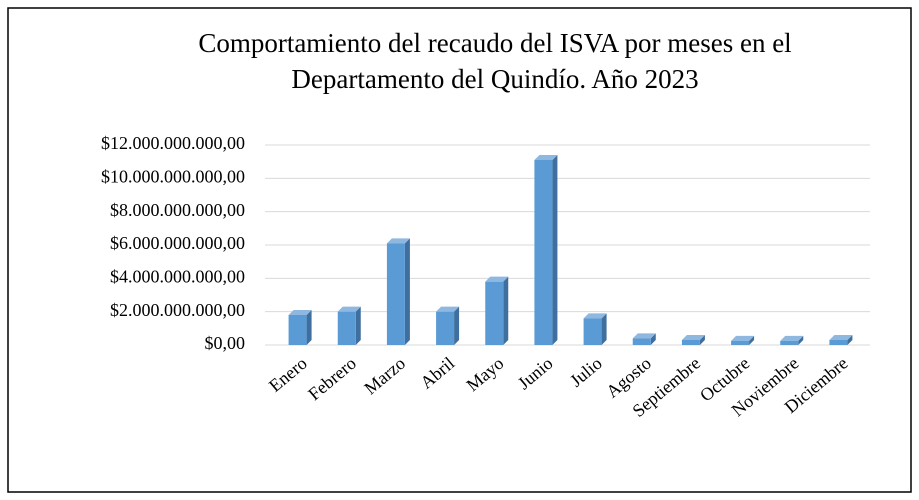  I want to click on y-tick-label: $8.000.000.000,00, so click(177, 210).